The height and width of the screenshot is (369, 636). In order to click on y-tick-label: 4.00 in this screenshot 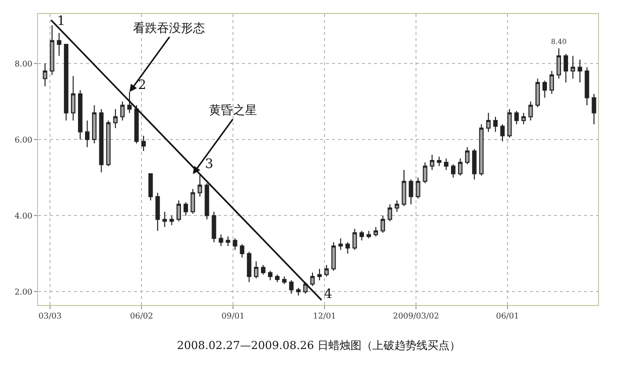, I will do `click(23, 215)`.